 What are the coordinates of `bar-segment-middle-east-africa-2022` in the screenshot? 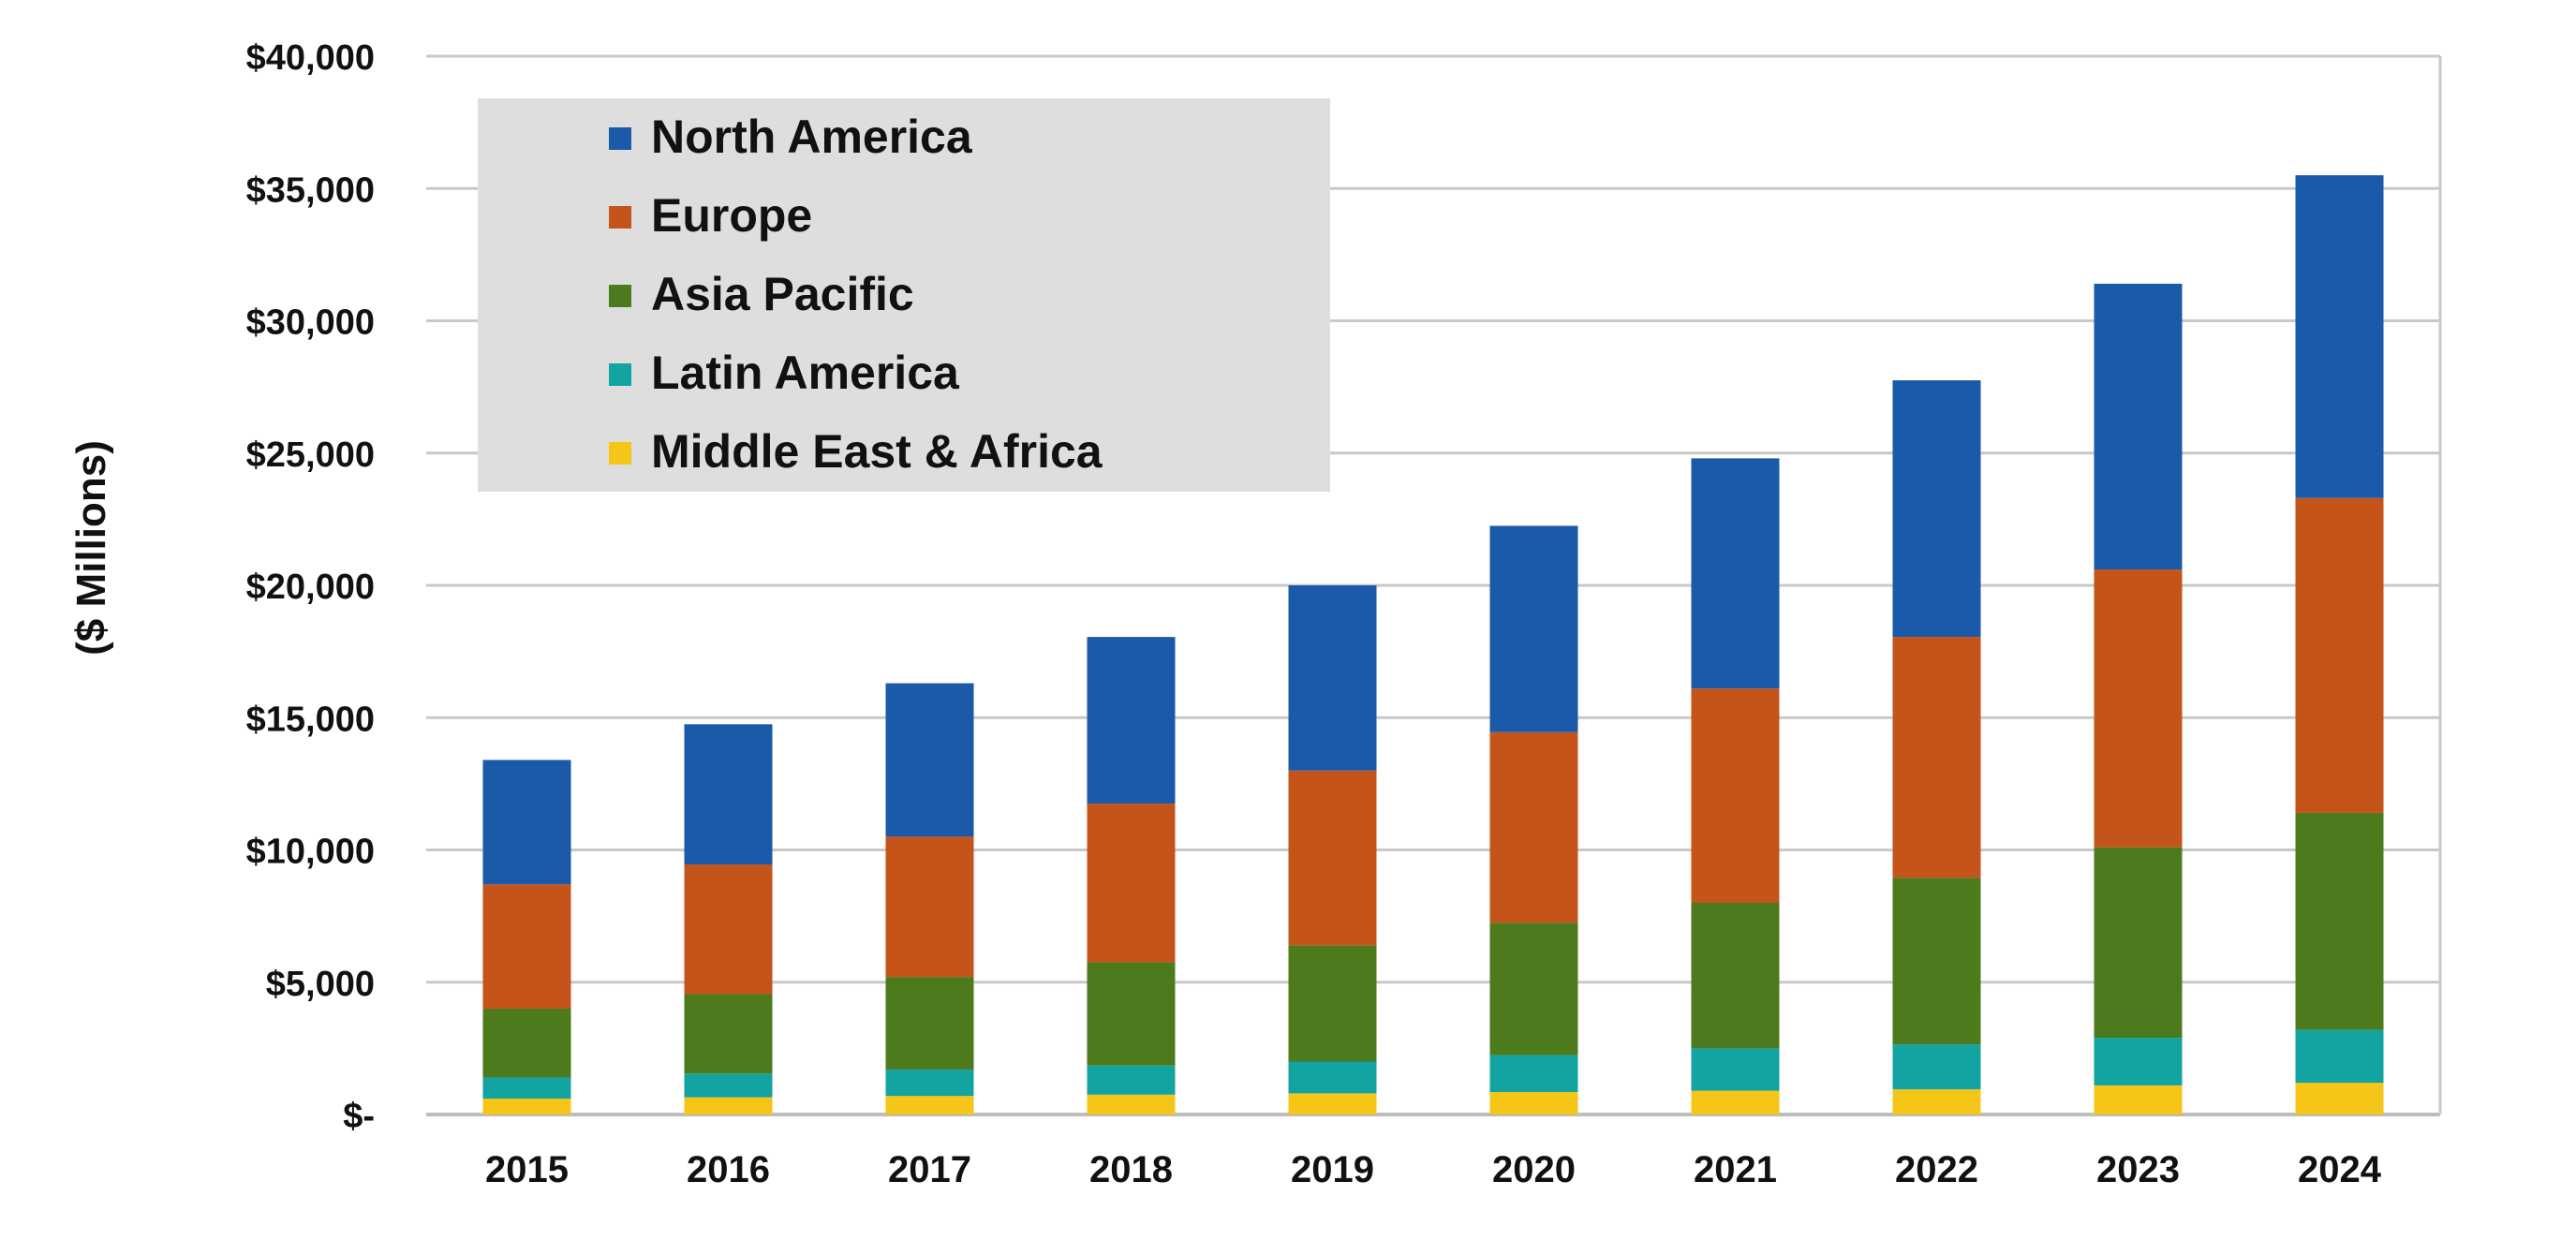 It's located at (1936, 1102).